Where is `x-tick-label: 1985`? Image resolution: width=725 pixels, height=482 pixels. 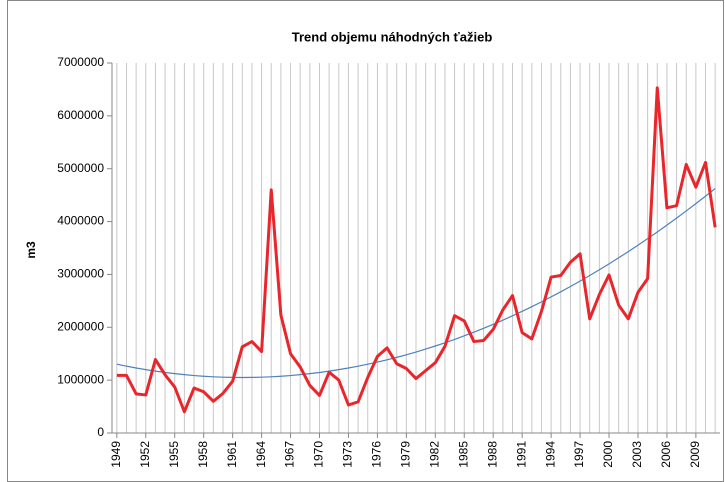 x-tick-label: 1985 is located at coordinates (463, 454).